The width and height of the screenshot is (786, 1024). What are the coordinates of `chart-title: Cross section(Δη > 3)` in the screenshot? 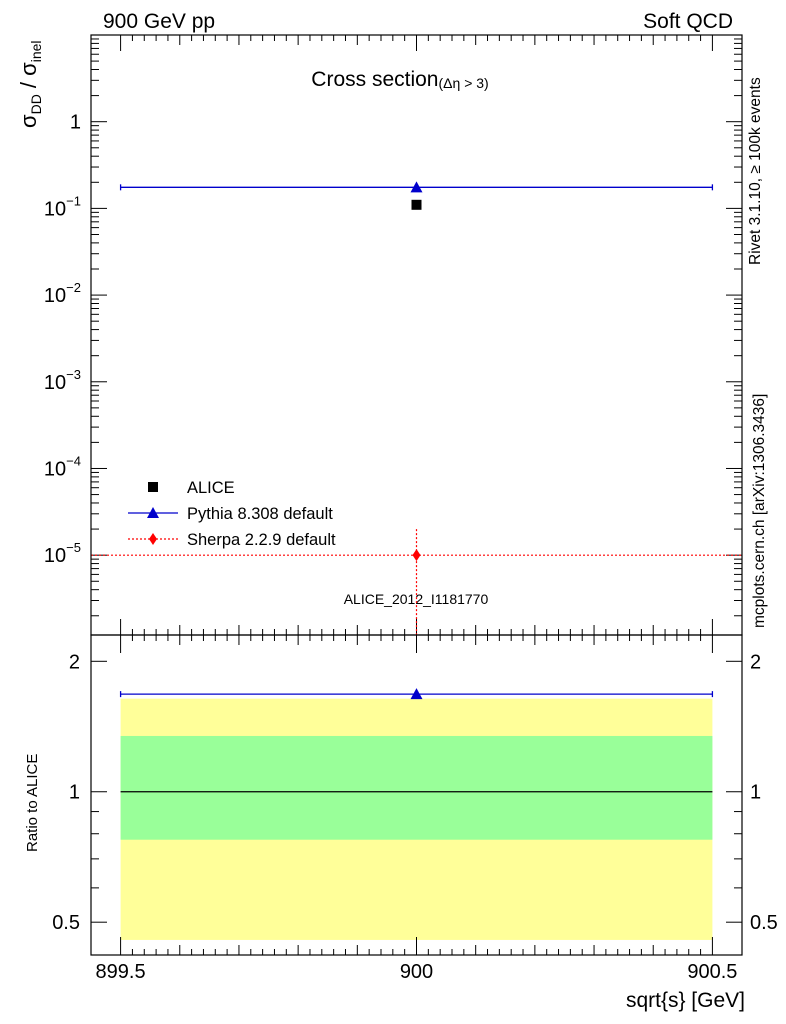 It's located at (399, 79).